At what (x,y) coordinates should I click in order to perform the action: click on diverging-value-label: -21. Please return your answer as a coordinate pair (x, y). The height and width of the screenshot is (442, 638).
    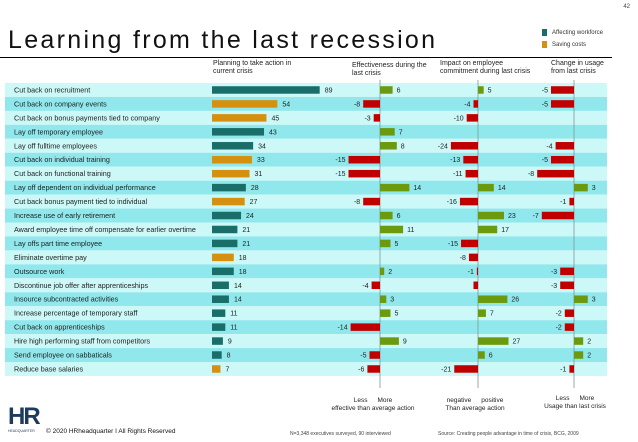
    Looking at the image, I should click on (446, 369).